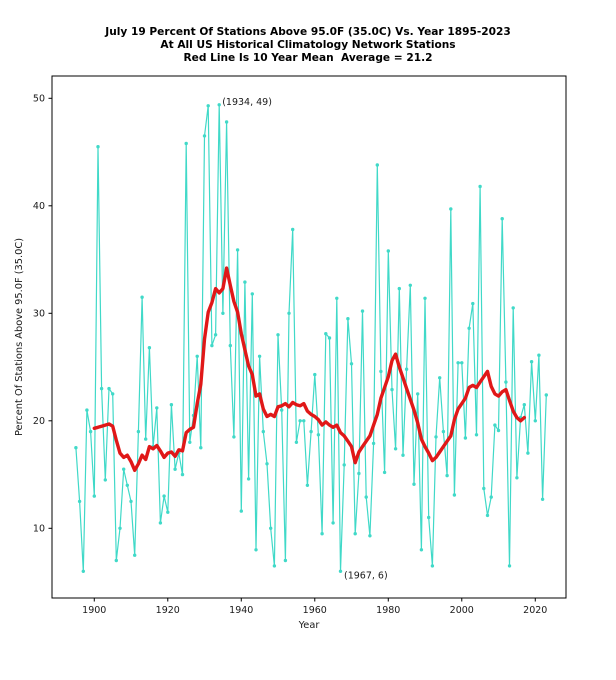 The height and width of the screenshot is (680, 616). I want to click on x-tick-label: 2000, so click(462, 610).